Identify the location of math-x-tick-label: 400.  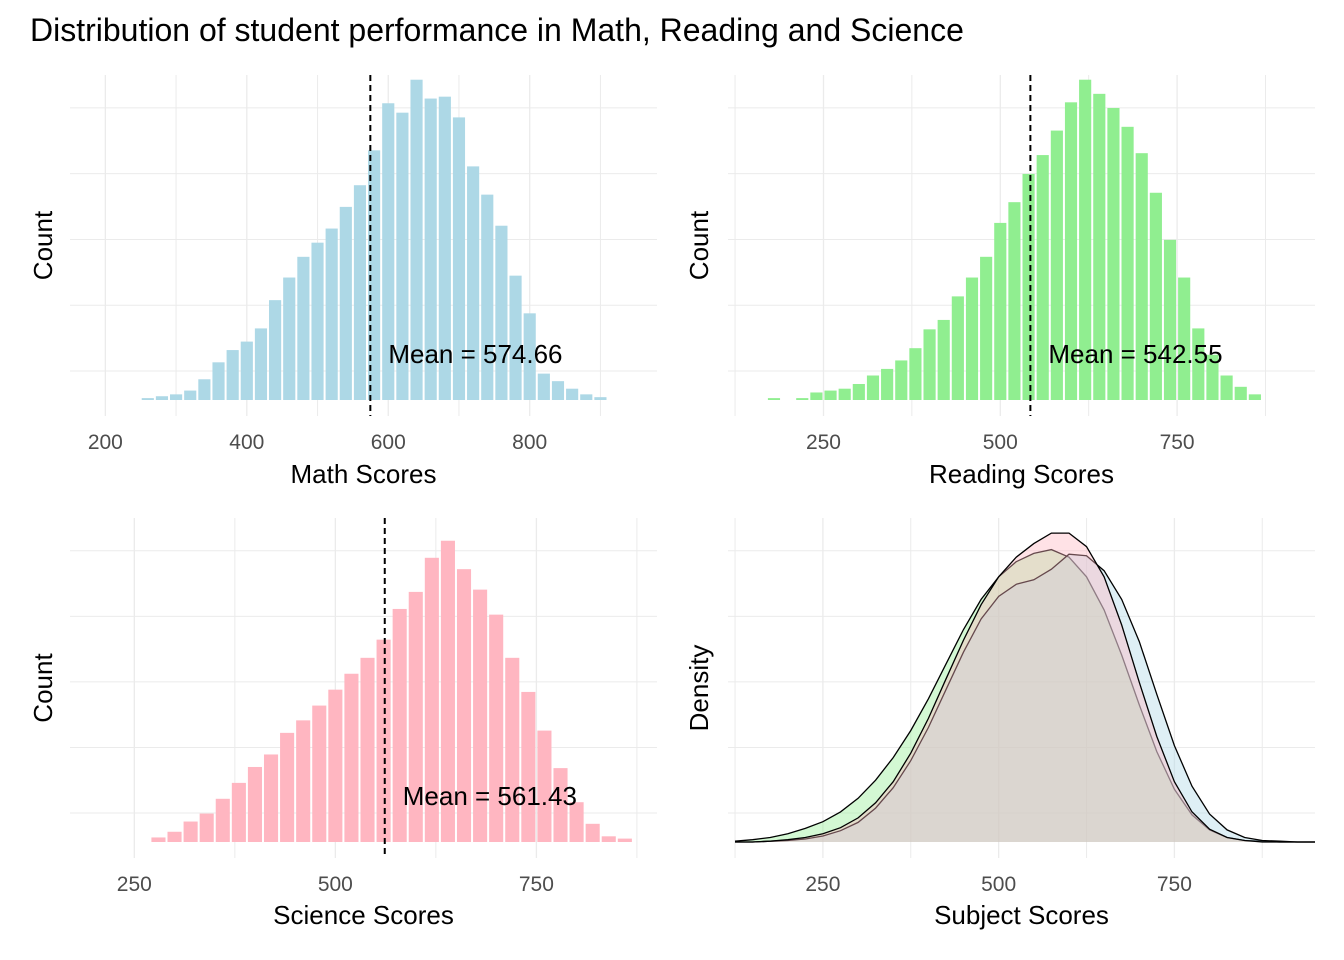
(246, 442).